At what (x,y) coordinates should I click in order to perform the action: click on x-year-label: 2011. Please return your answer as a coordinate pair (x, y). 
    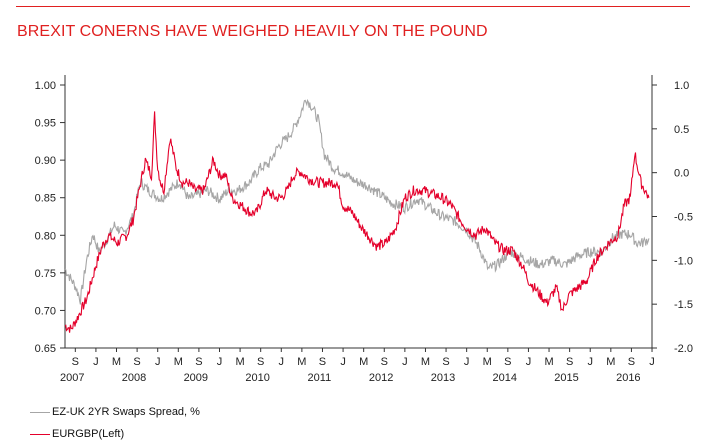
    Looking at the image, I should click on (320, 378).